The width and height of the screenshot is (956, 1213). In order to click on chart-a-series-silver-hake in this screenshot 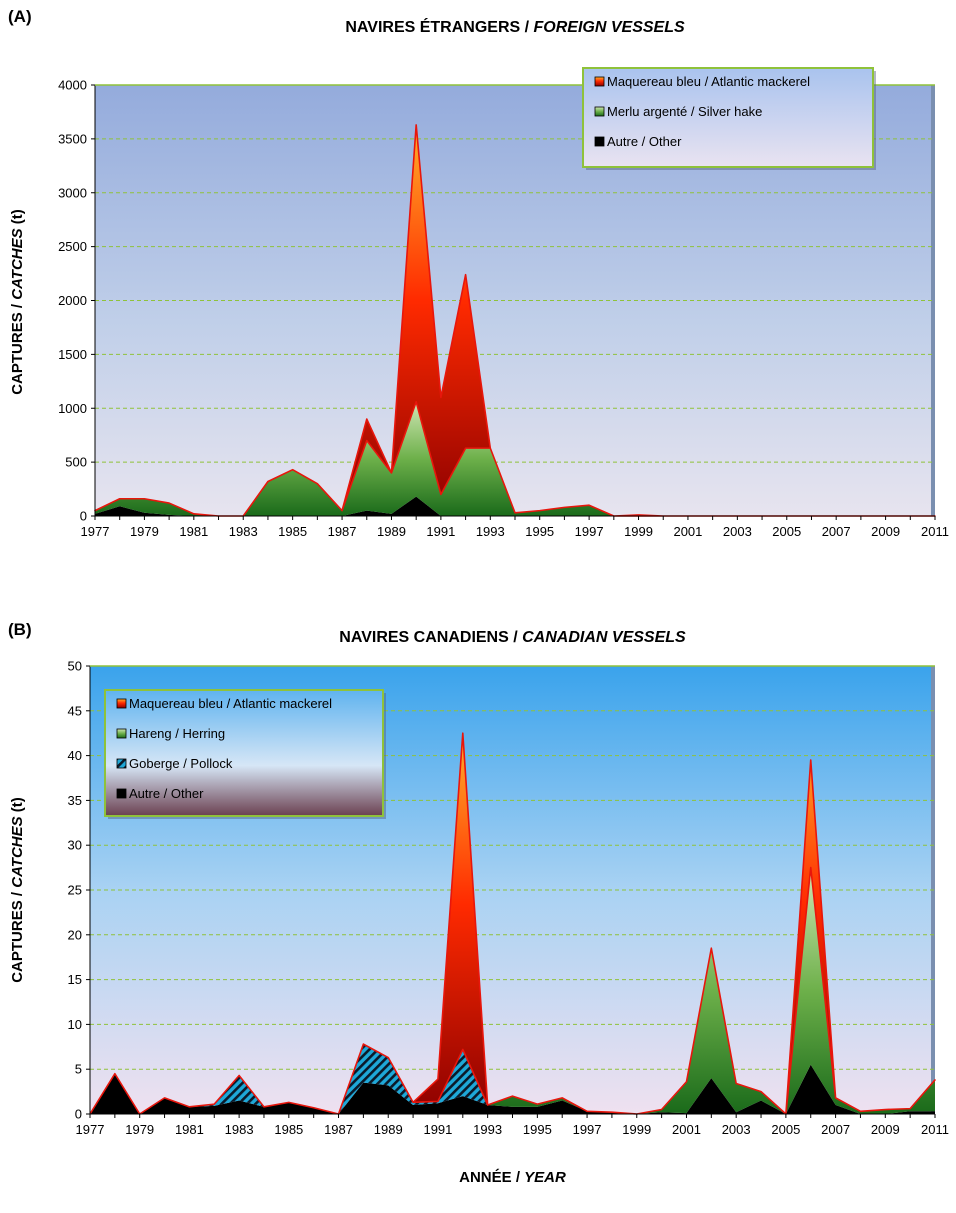, I will do `click(515, 458)`.